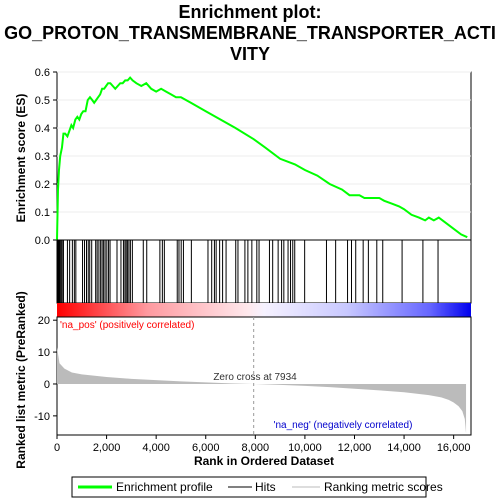 Image resolution: width=500 pixels, height=500 pixels. Describe the element at coordinates (248, 271) in the screenshot. I see `hit-marks` at that location.